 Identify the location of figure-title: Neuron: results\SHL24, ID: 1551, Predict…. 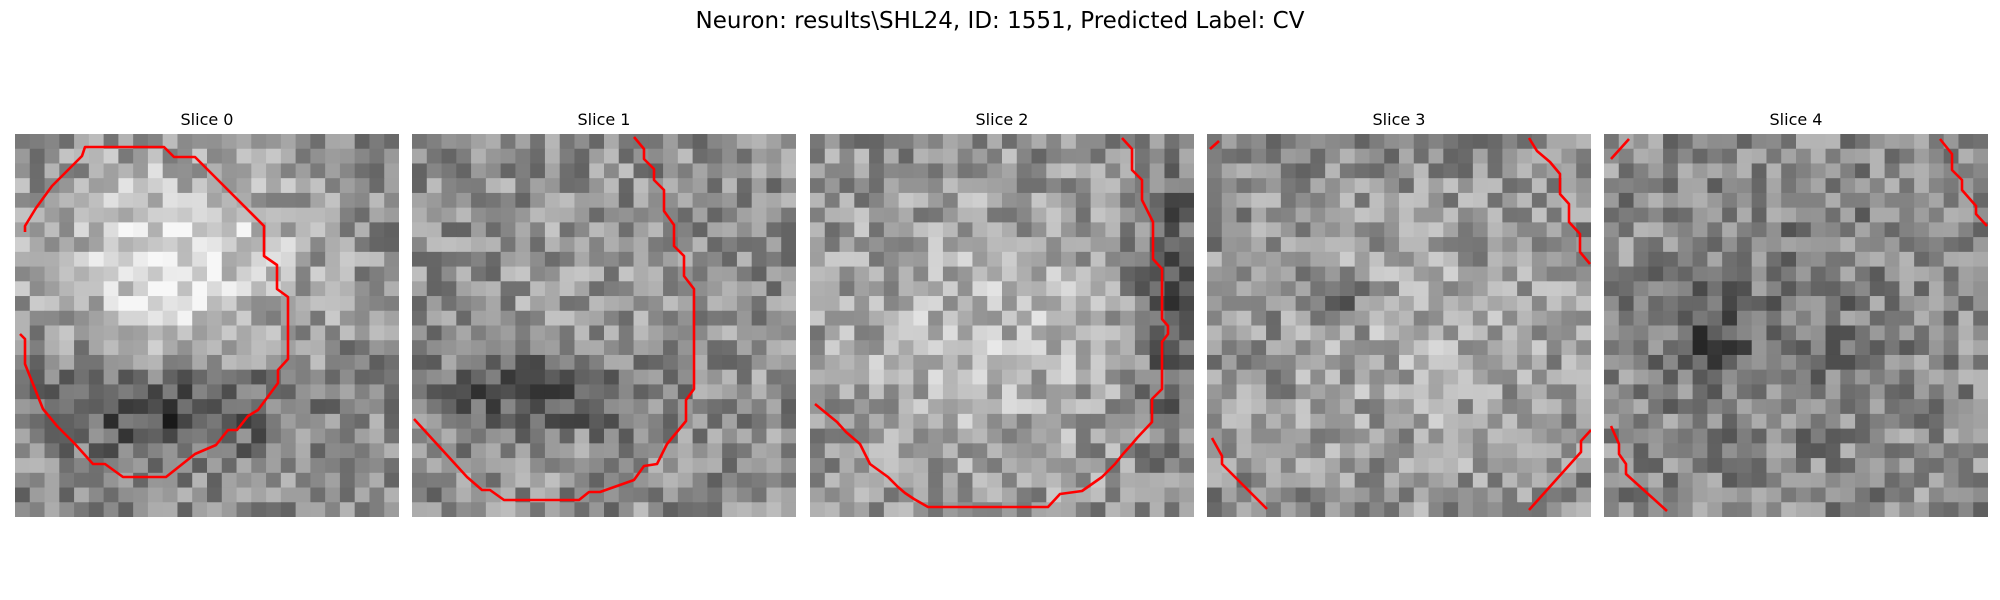
(1000, 21).